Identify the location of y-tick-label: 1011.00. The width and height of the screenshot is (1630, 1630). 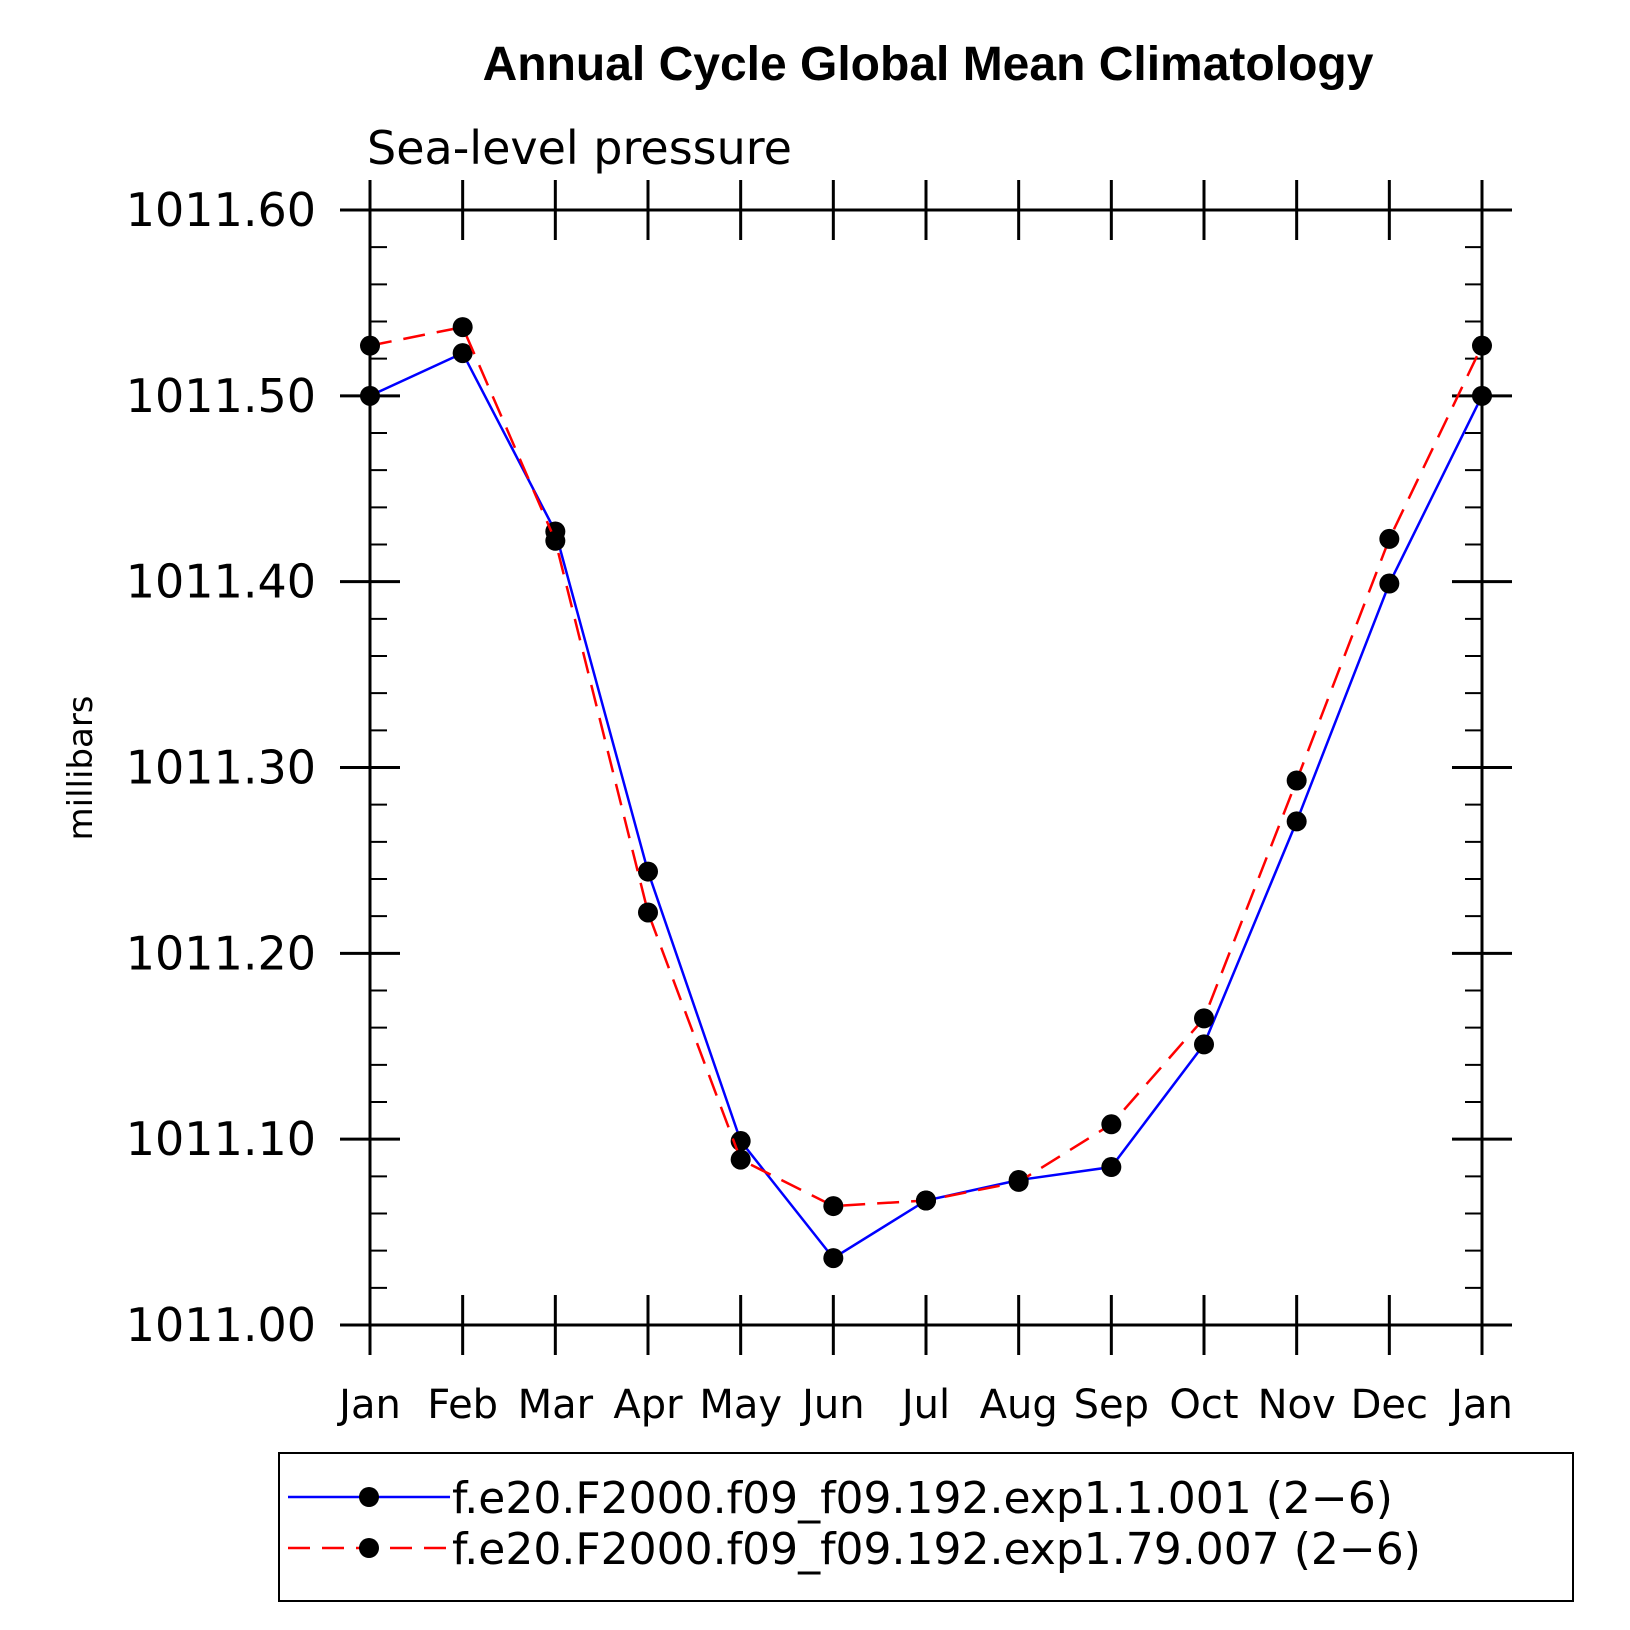
(221, 1325).